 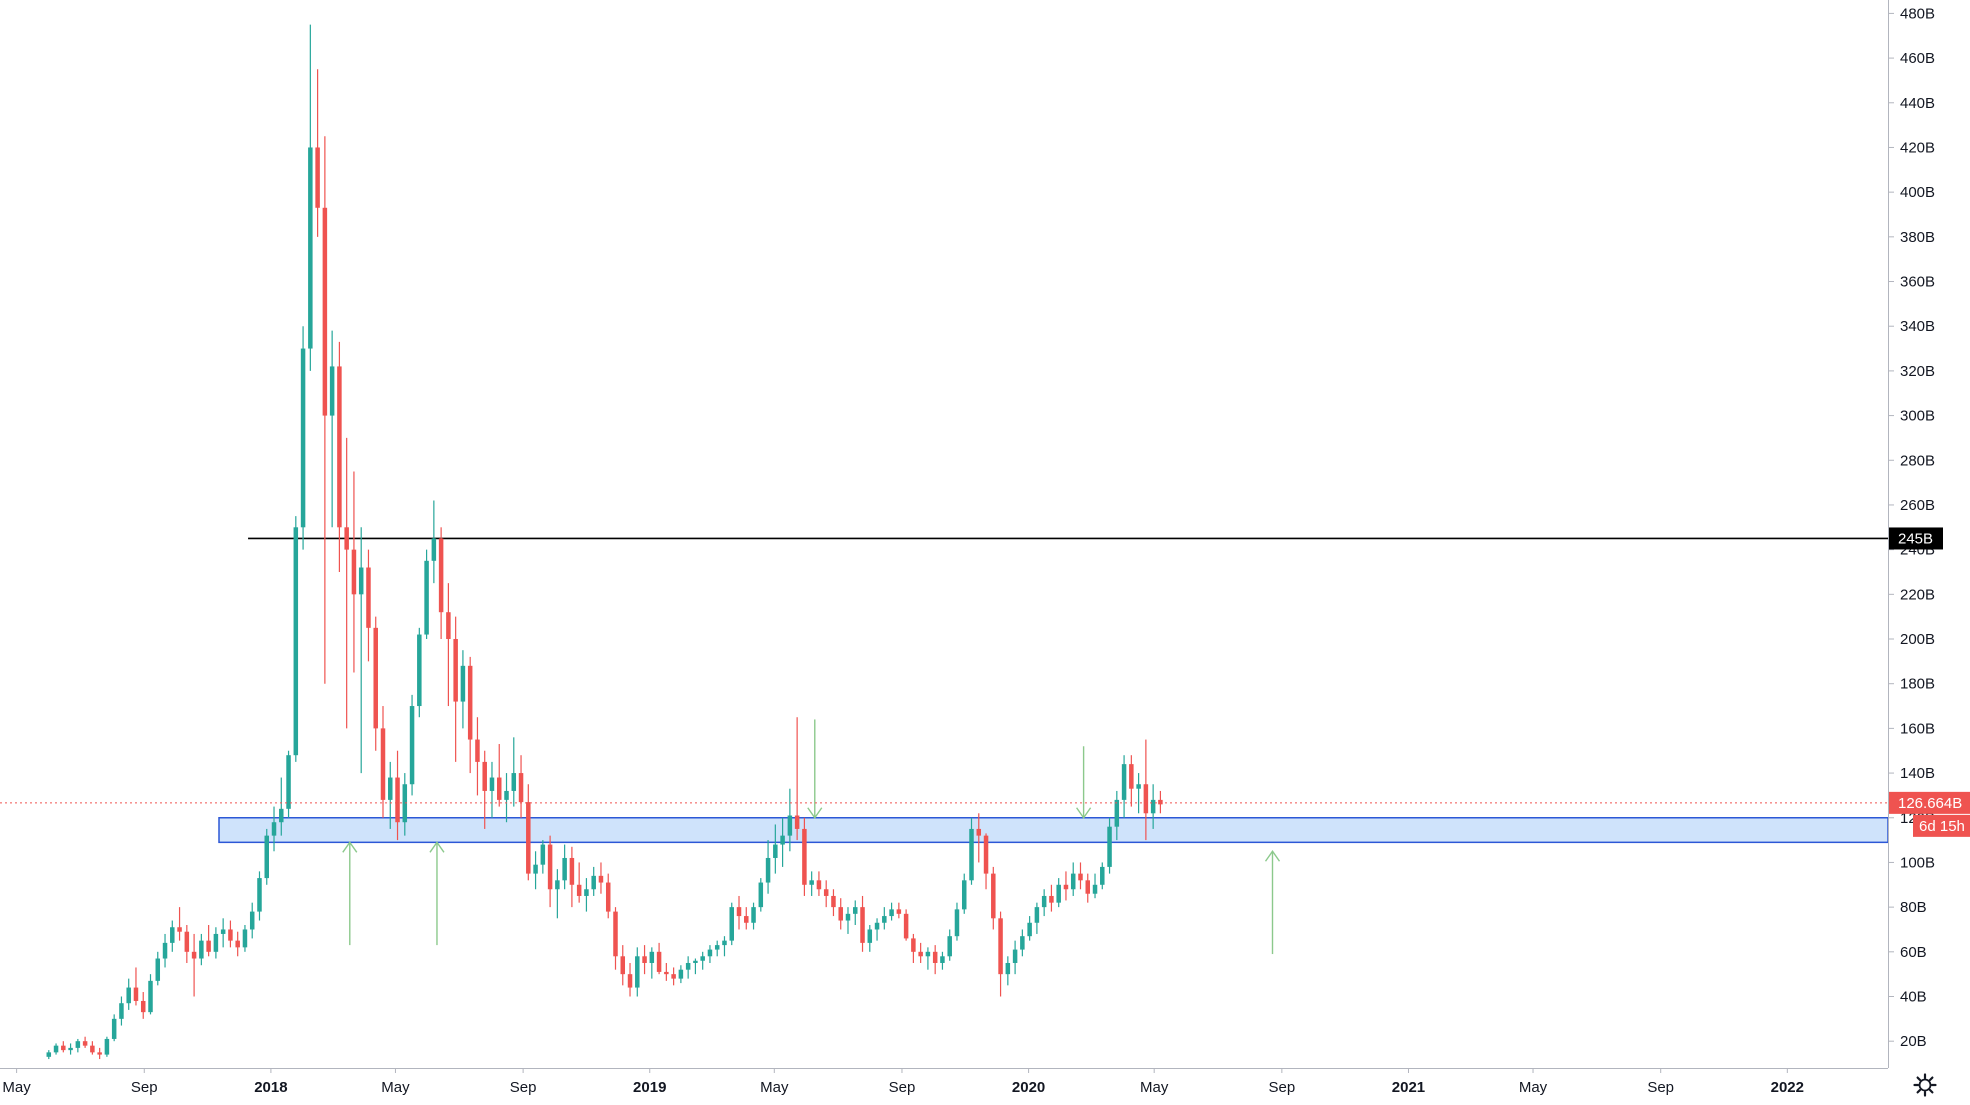 What do you see at coordinates (1533, 1087) in the screenshot?
I see `x-tick-label: May` at bounding box center [1533, 1087].